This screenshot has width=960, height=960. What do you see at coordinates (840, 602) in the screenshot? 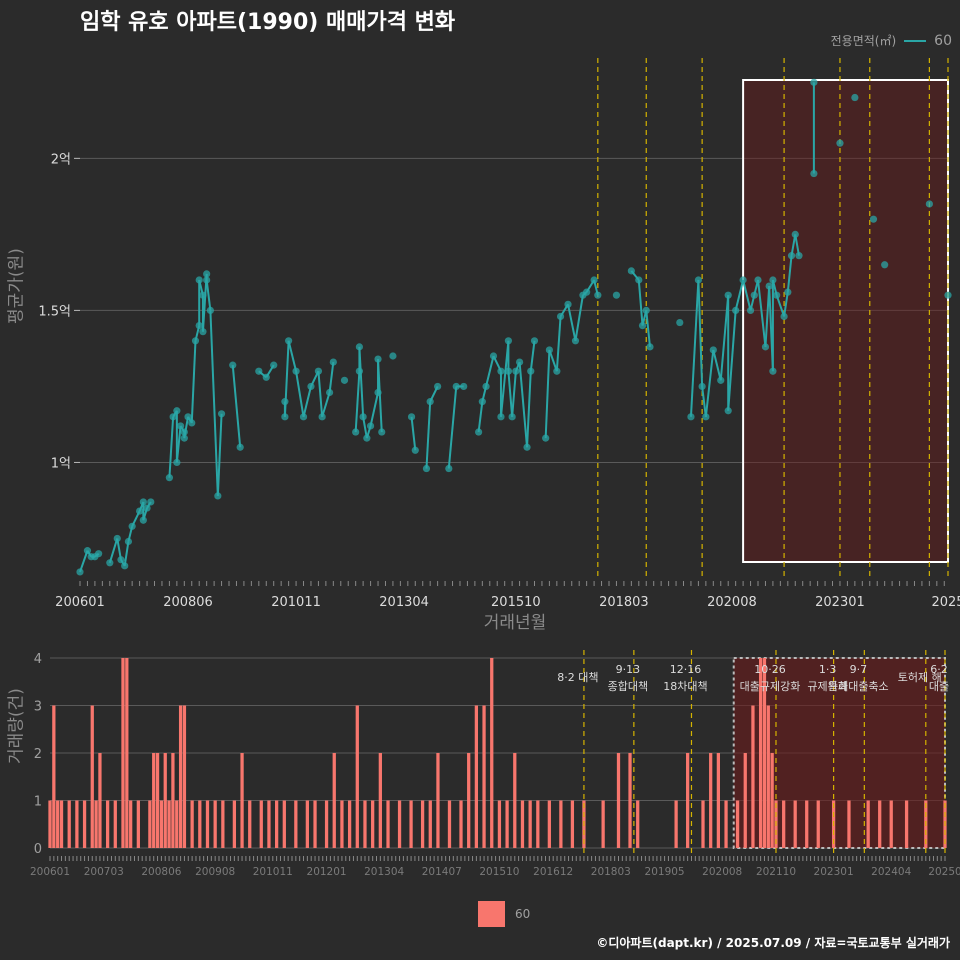
I see `x-tick-label-price: 202301` at bounding box center [840, 602].